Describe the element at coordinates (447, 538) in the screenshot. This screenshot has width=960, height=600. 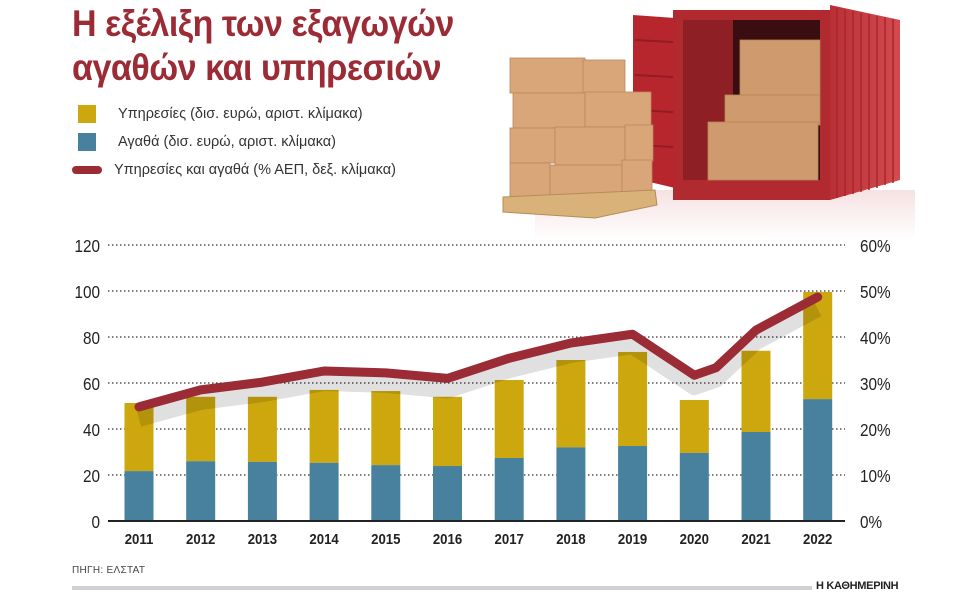
I see `x-axis-label: 2016` at that location.